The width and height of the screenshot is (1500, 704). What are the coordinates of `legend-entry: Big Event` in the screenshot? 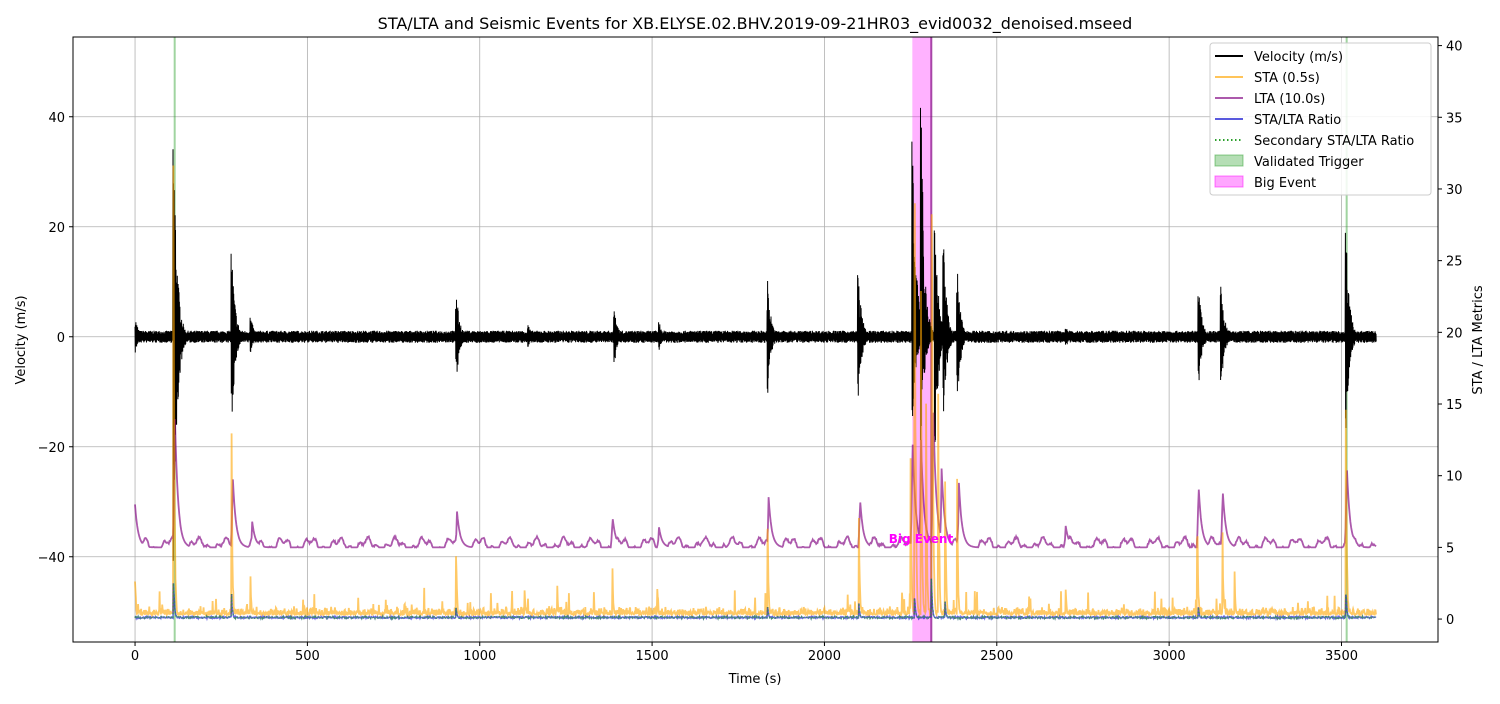 It's located at (1265, 183).